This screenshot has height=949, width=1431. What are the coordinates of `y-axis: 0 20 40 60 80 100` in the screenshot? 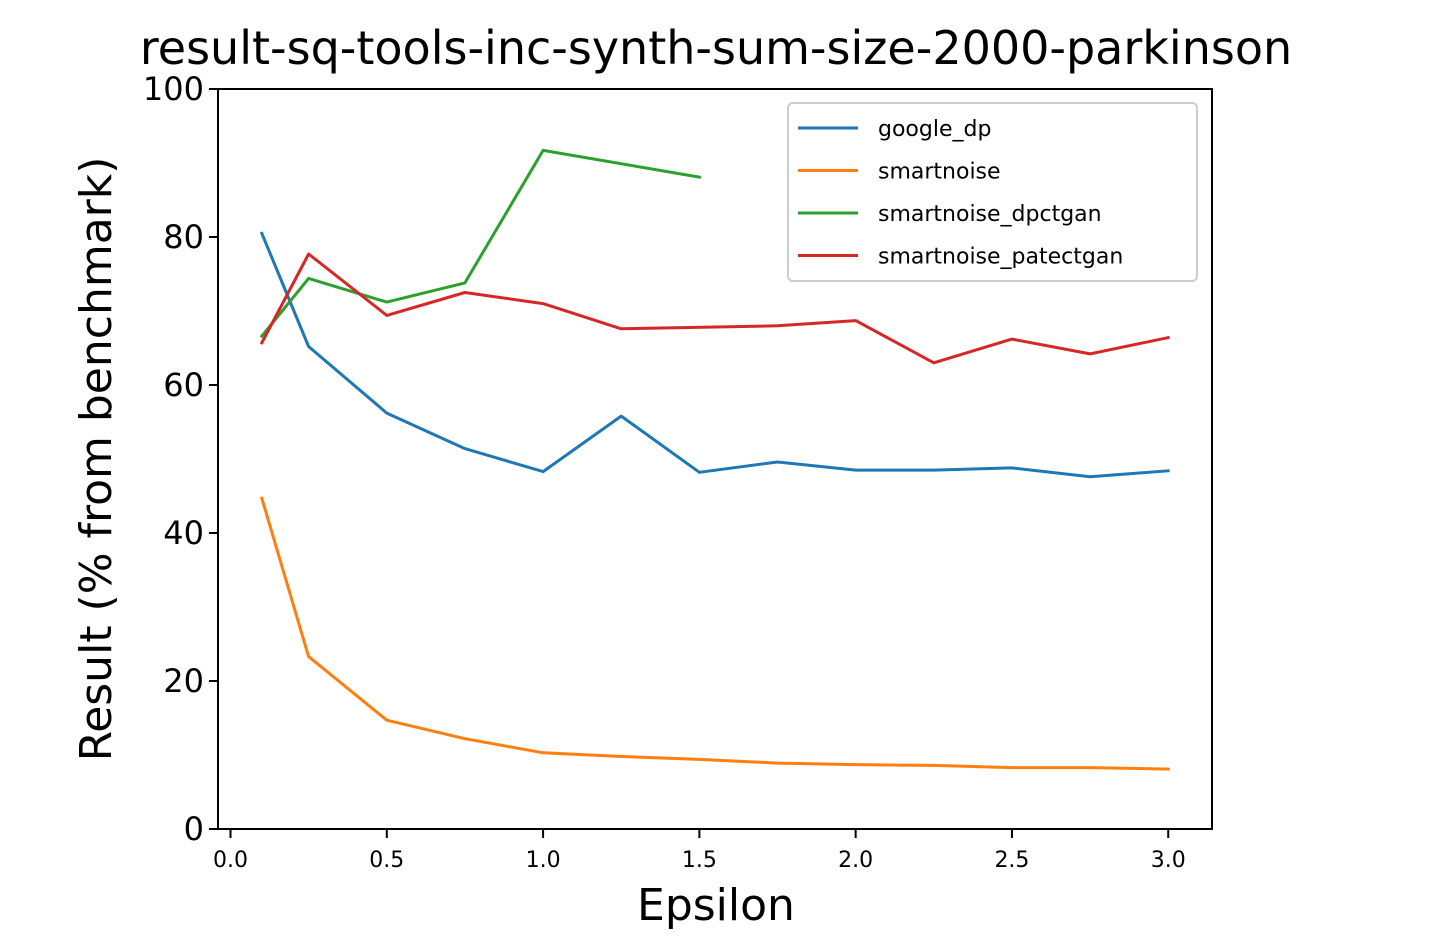 It's located at (180, 459).